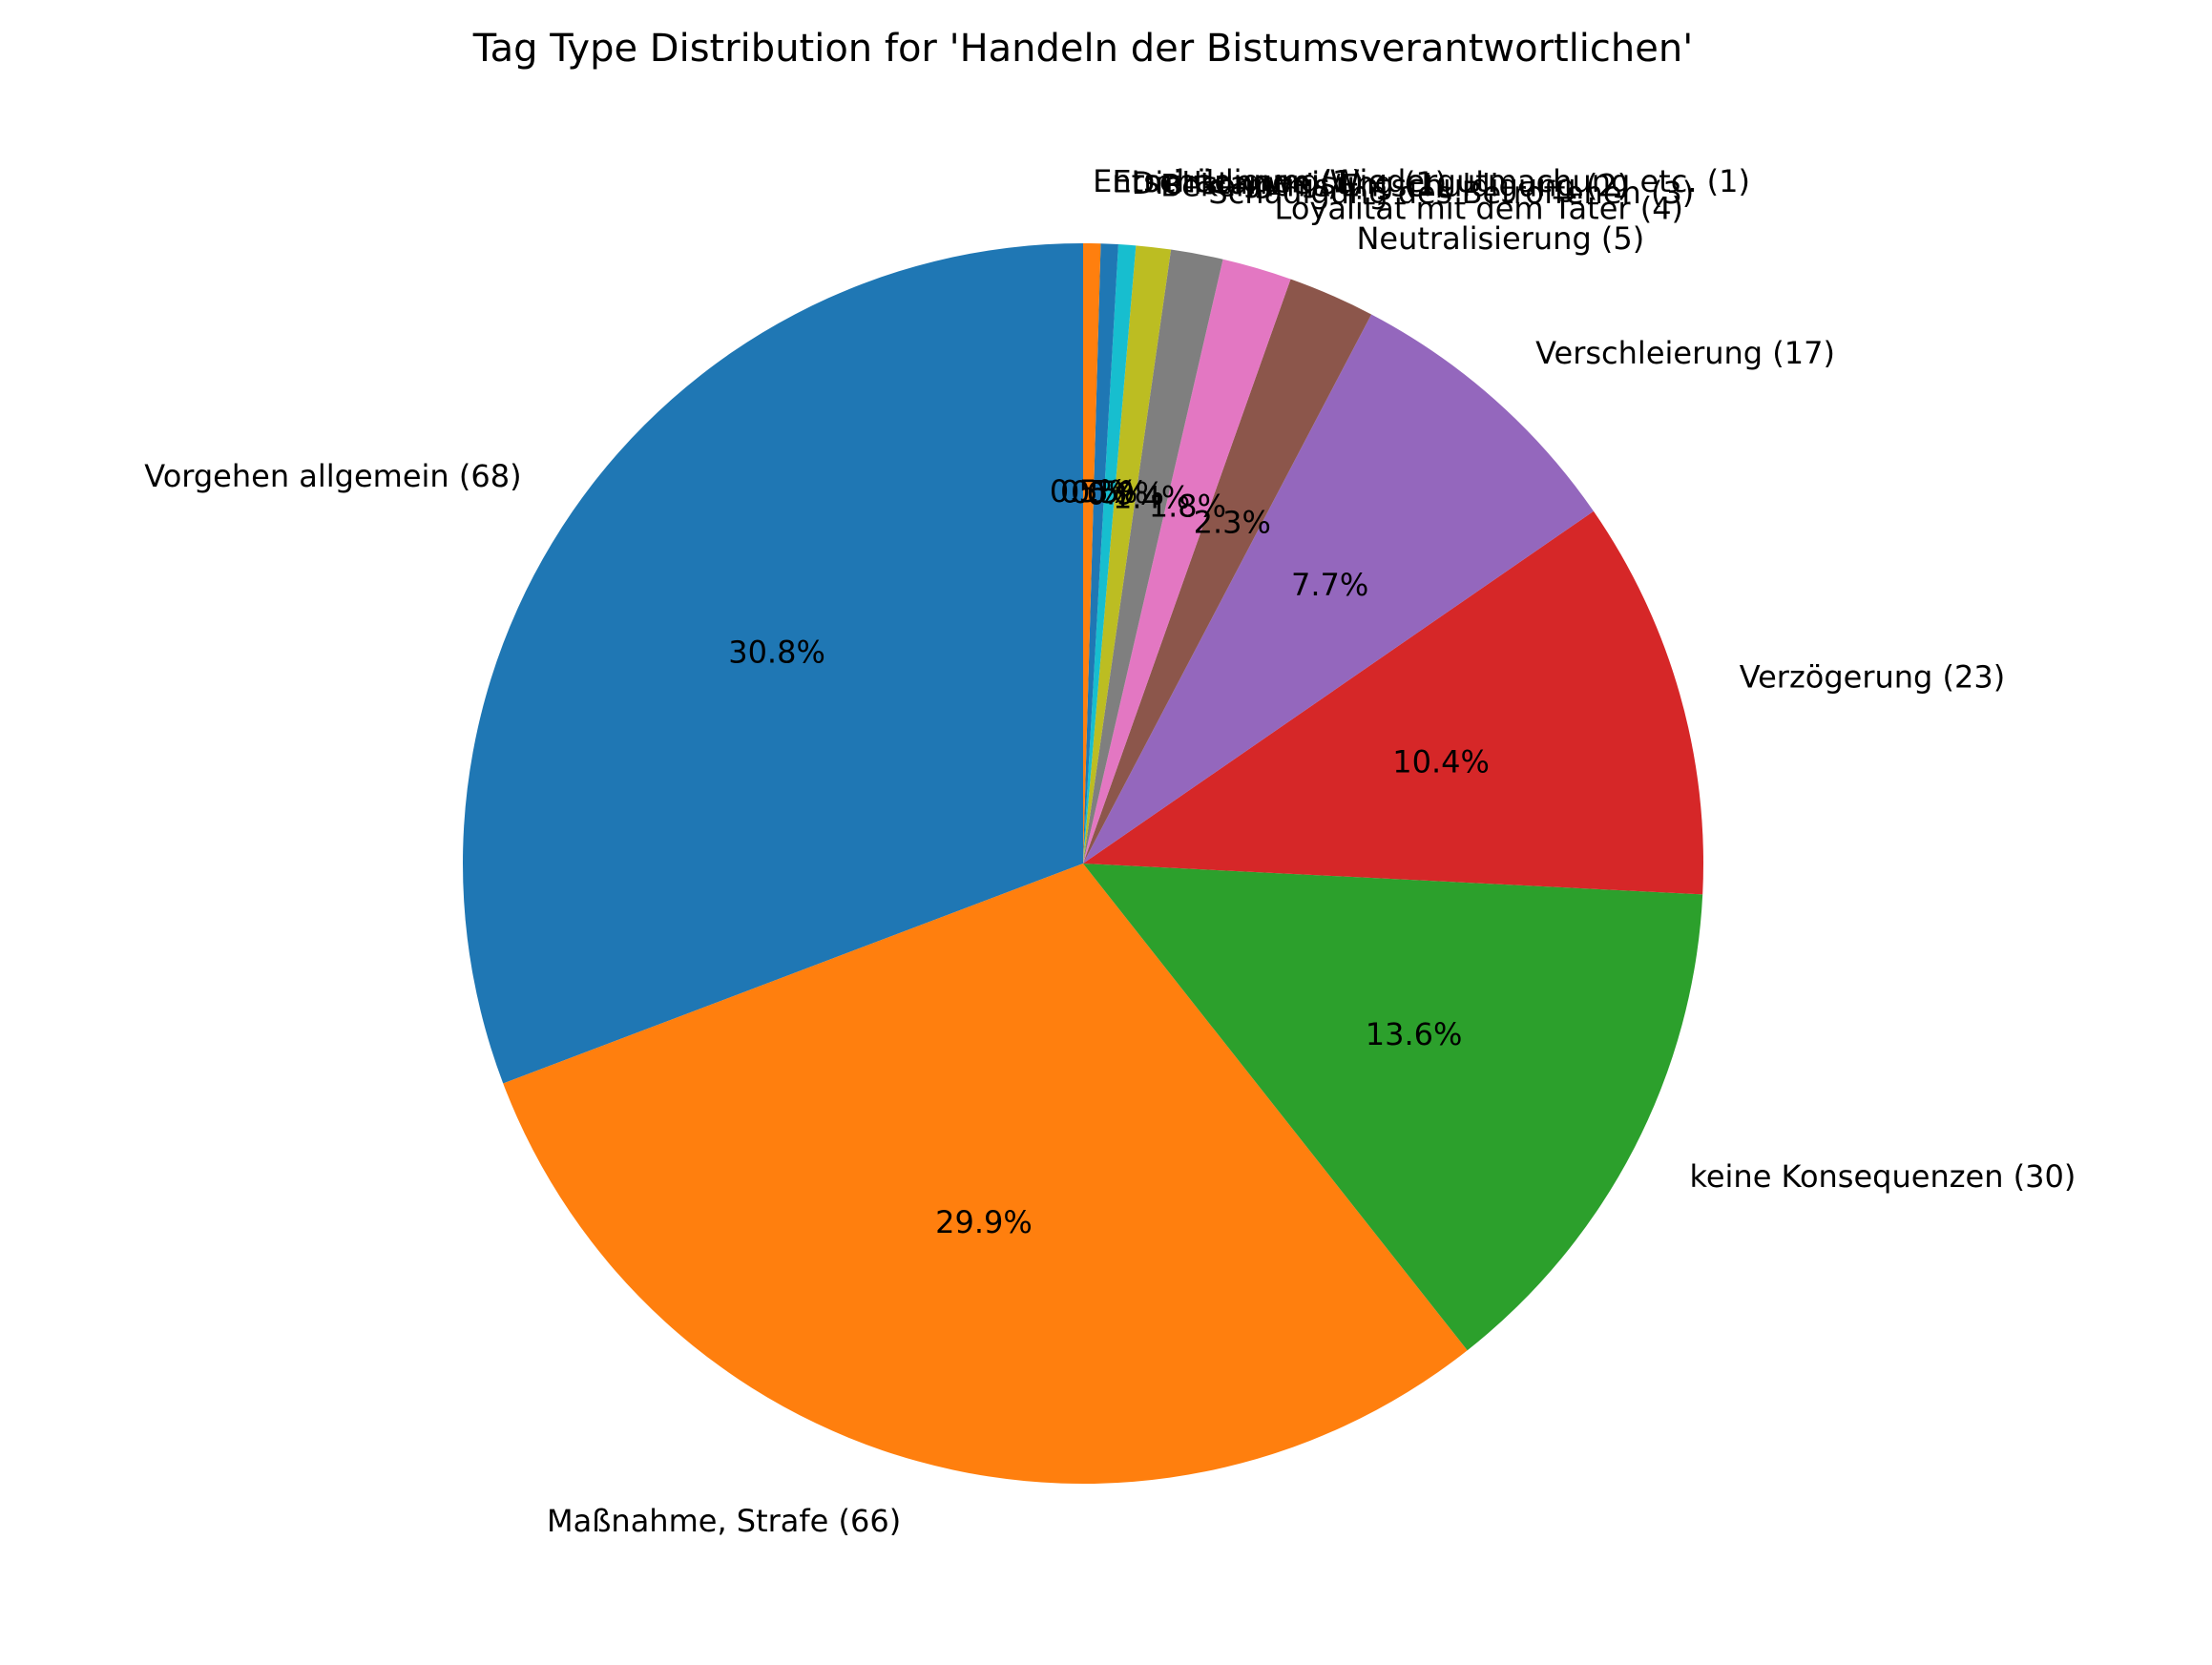 Image resolution: width=2212 pixels, height=1665 pixels. I want to click on slice-category-label: Schädigung des Betroffenen (3), so click(1451, 193).